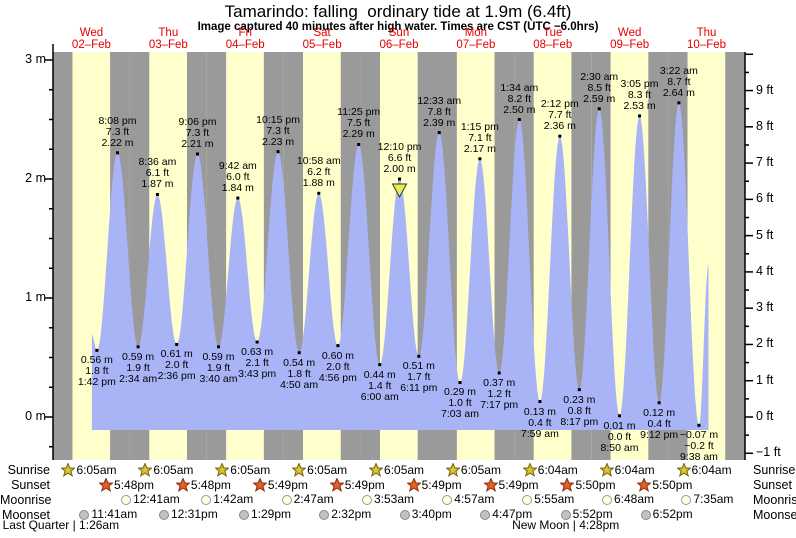 The width and height of the screenshot is (796, 538). Describe the element at coordinates (678, 81) in the screenshot. I see `high-tide-label: 3:22 am 8.7 ft 2.64 m` at that location.